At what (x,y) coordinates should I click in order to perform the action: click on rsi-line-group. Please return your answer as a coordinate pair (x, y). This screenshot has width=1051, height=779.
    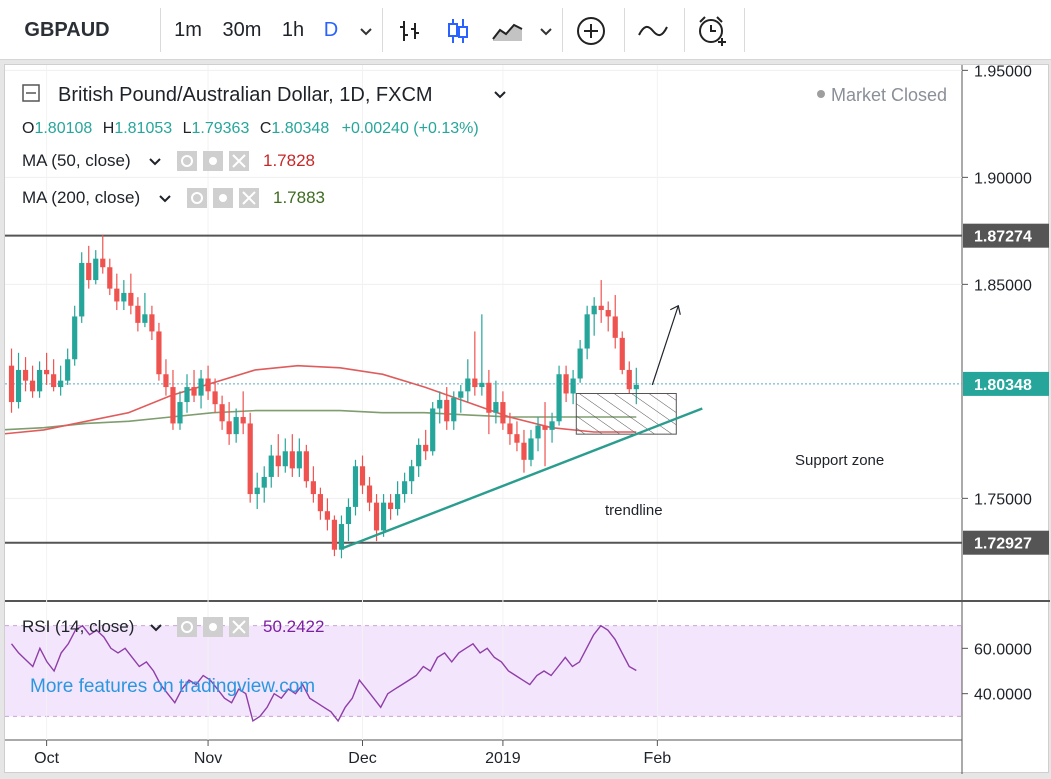
    Looking at the image, I should click on (323, 673).